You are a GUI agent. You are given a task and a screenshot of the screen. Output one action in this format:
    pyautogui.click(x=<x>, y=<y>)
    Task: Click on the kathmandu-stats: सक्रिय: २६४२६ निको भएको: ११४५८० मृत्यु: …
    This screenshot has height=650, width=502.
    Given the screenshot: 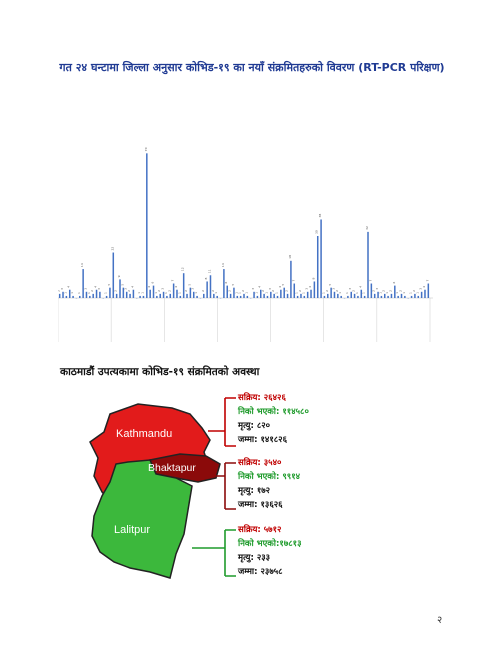 What is the action you would take?
    pyautogui.click(x=273, y=419)
    